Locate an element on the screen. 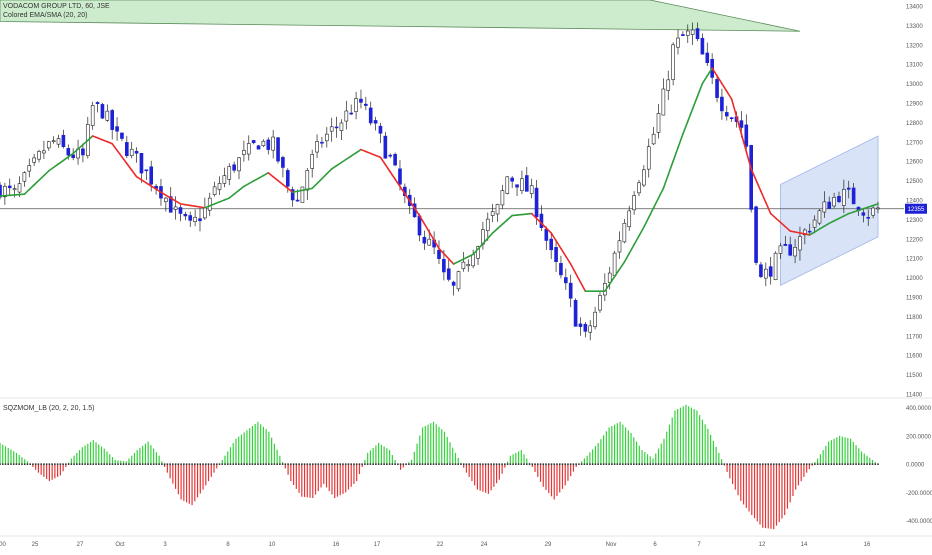 The height and width of the screenshot is (555, 932). time-axis-tick-label: 7 is located at coordinates (699, 545).